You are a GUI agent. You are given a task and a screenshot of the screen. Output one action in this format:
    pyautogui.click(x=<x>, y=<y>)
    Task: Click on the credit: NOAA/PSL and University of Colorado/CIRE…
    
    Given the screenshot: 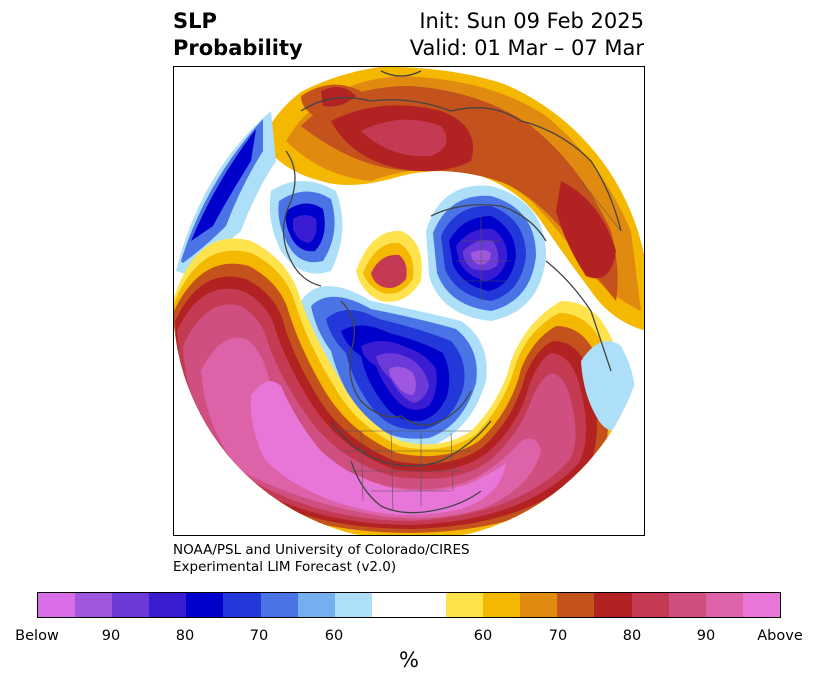 What is the action you would take?
    pyautogui.click(x=321, y=559)
    